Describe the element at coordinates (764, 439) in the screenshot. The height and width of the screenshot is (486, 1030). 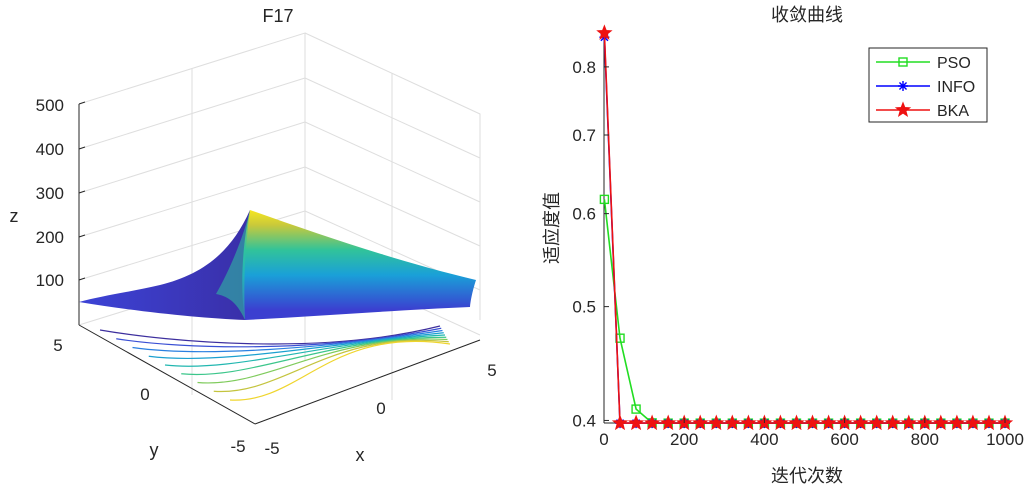
I see `x-tick-label: 400` at that location.